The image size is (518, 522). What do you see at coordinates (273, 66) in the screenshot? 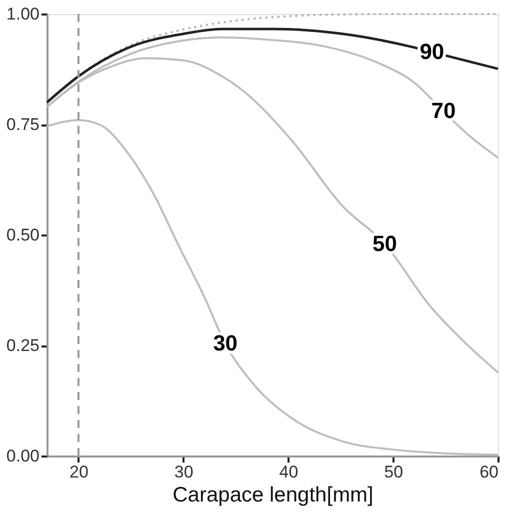
I see `line-series` at bounding box center [273, 66].